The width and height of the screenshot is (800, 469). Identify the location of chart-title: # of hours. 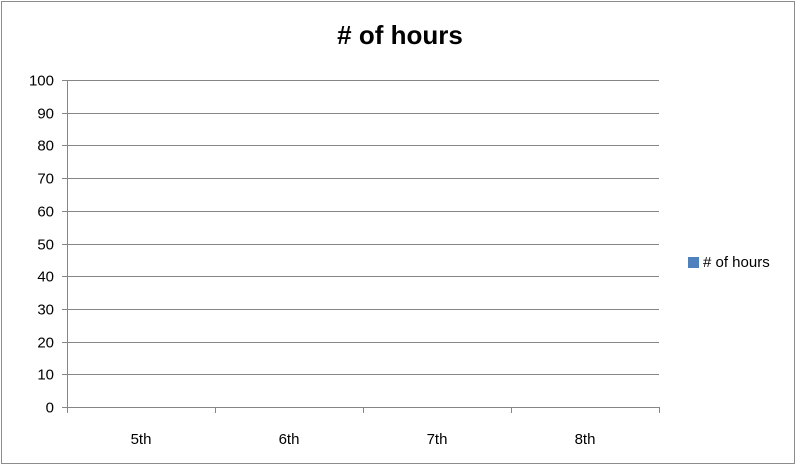
(400, 35).